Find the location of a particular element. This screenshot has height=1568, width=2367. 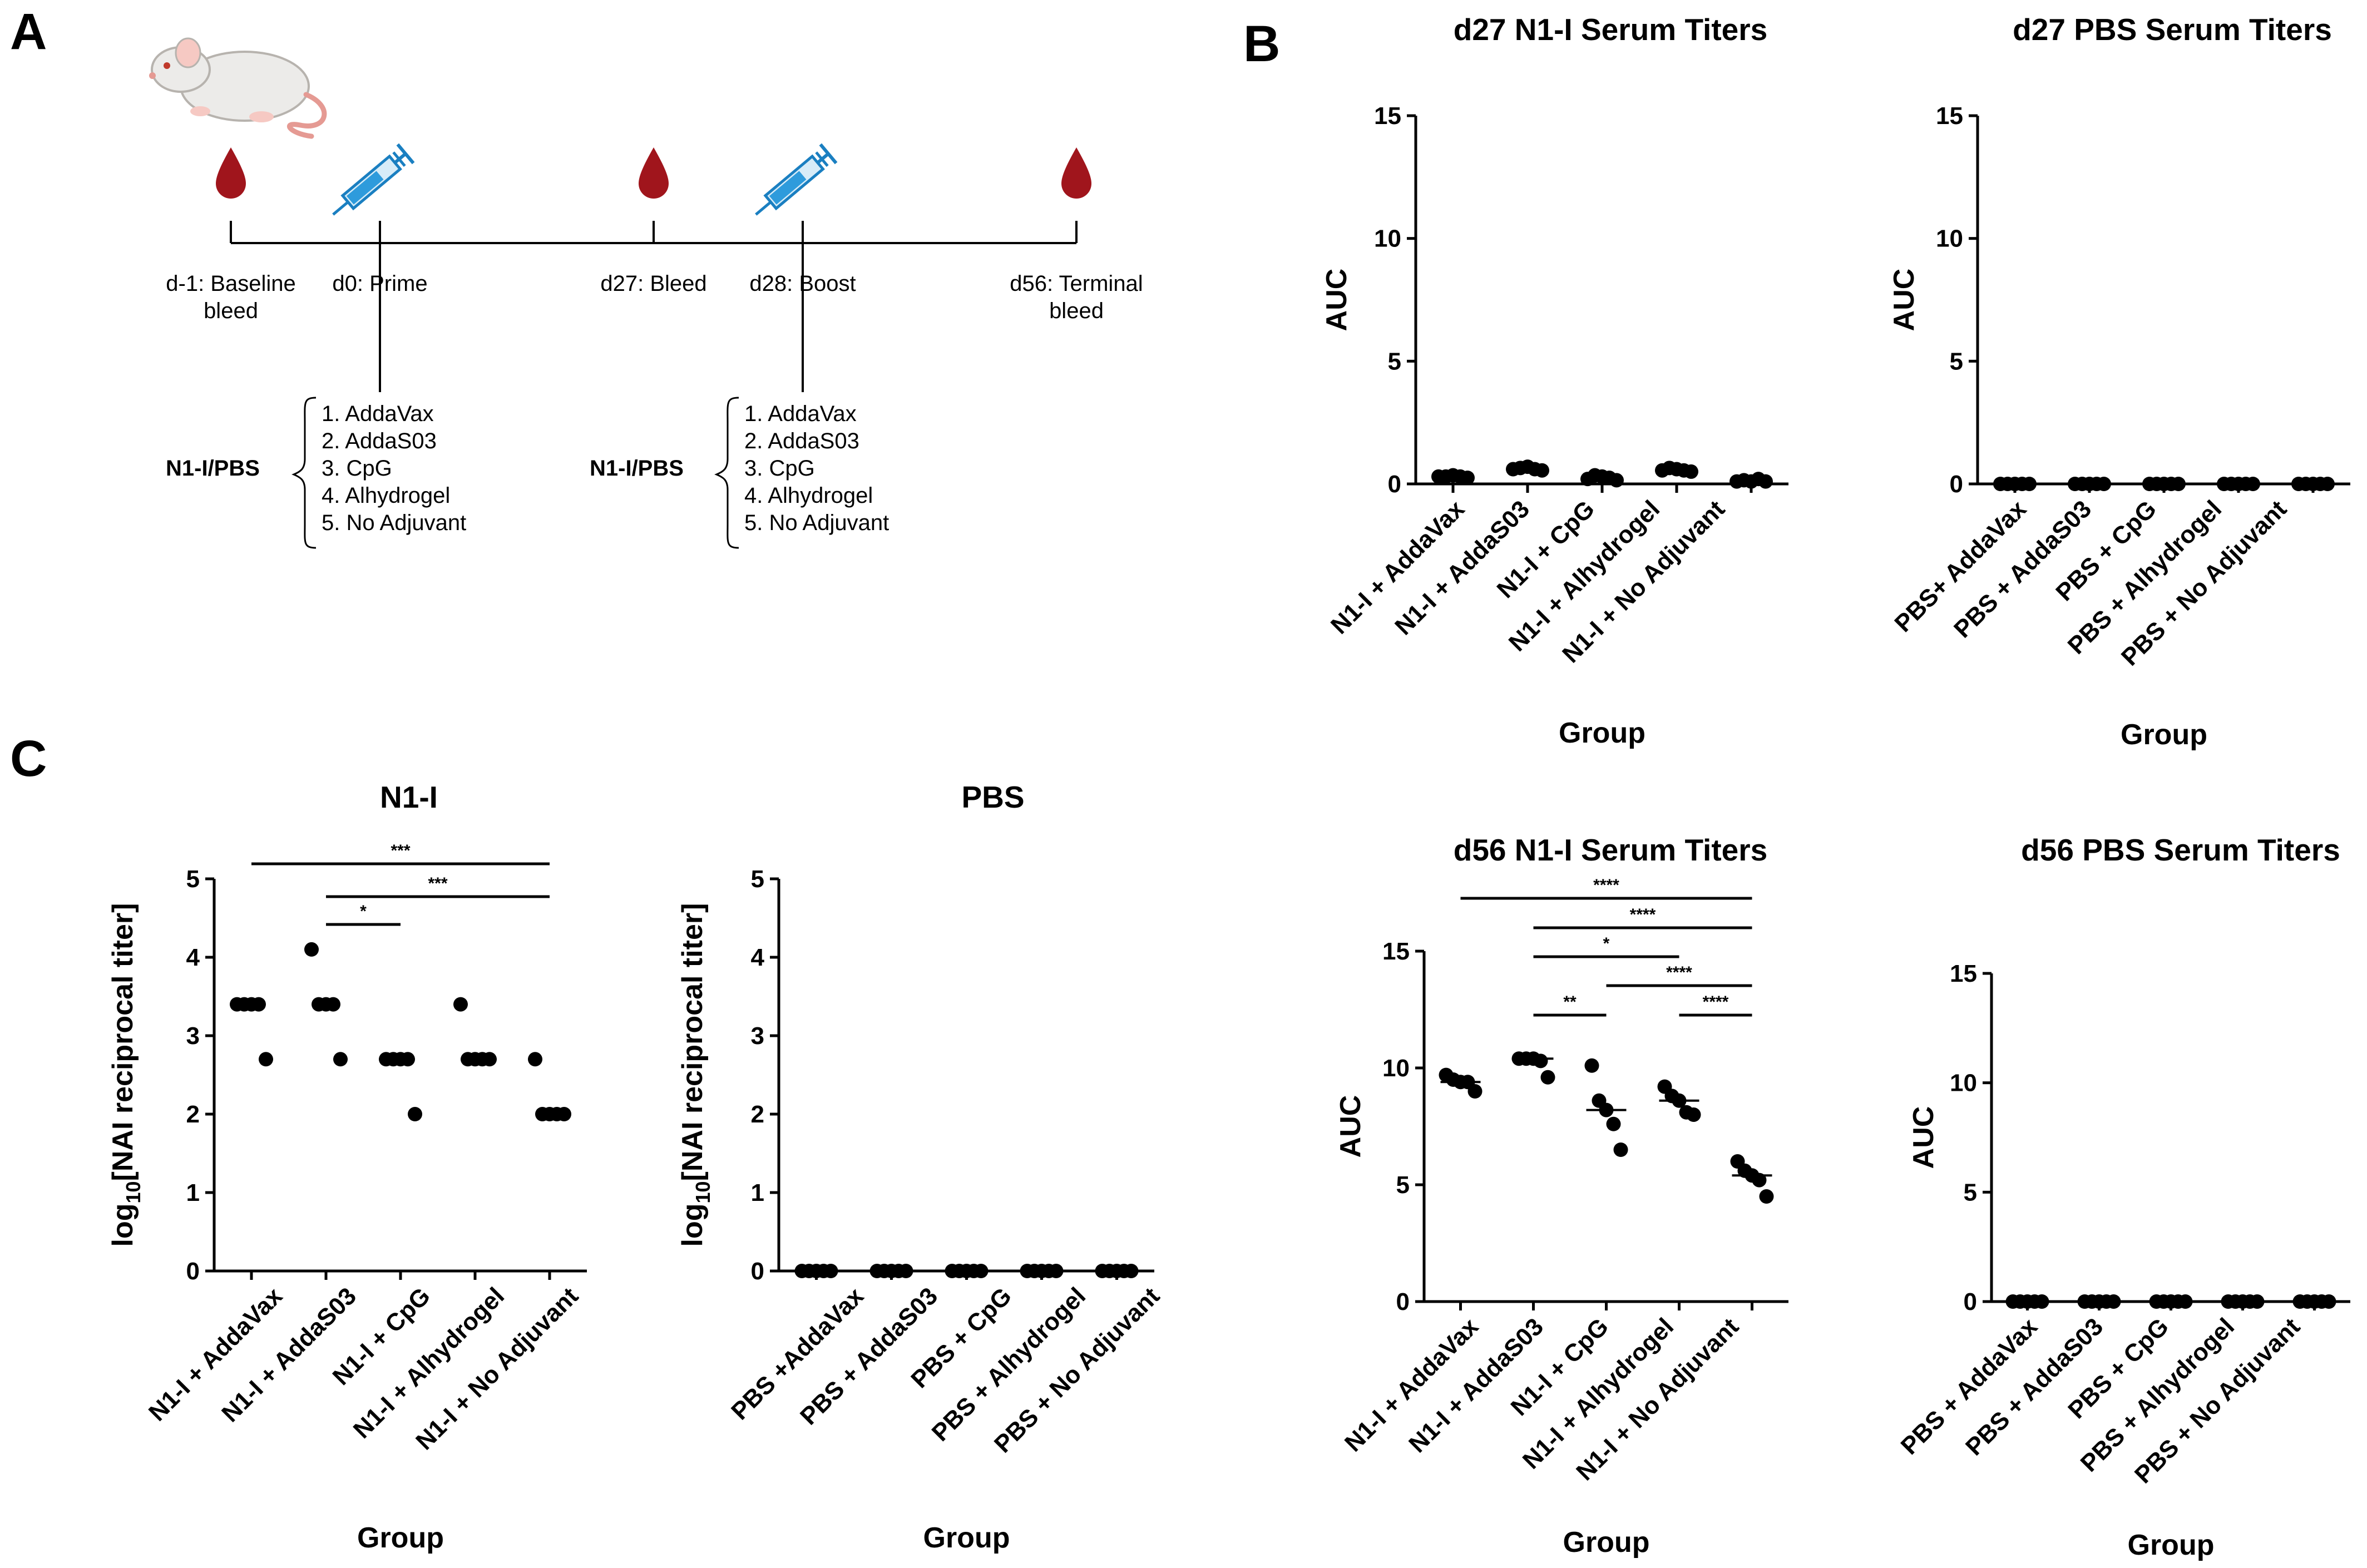

timepoint-label: d28: Boost is located at coordinates (802, 283).